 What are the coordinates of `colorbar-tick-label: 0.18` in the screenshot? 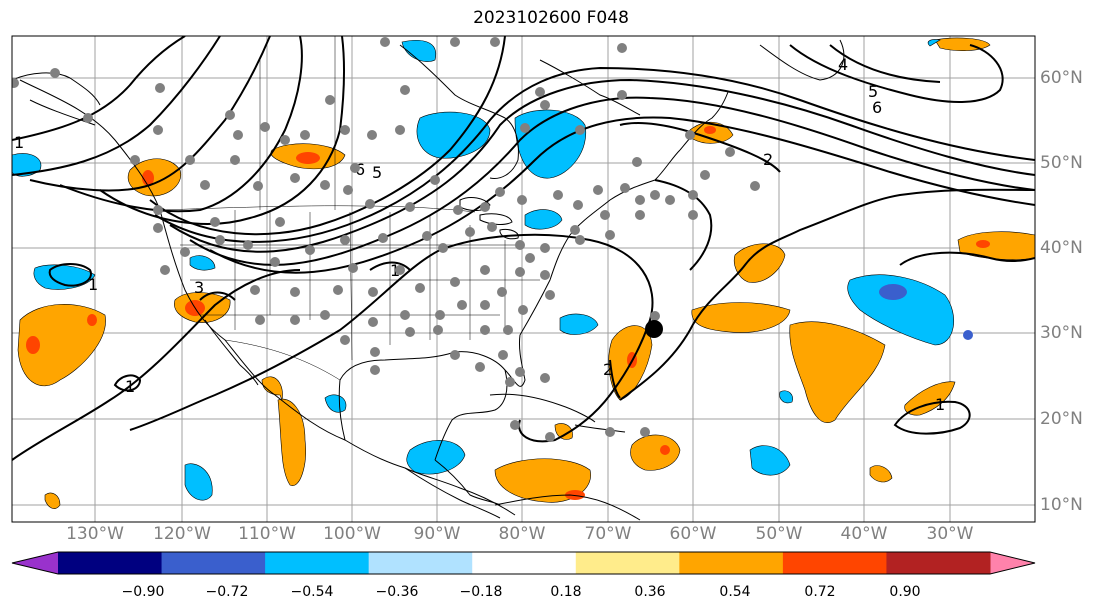 It's located at (566, 592).